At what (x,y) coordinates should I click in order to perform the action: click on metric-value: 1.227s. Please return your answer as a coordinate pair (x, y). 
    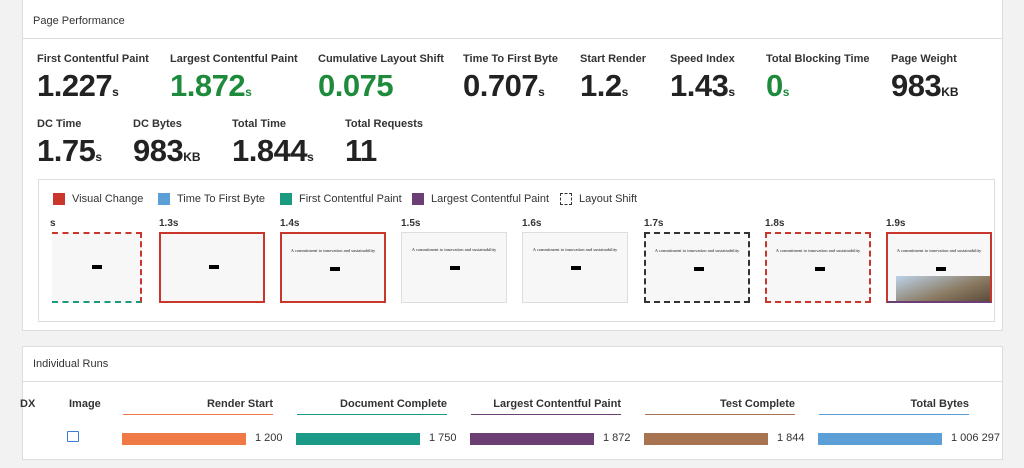
    Looking at the image, I should click on (78, 86).